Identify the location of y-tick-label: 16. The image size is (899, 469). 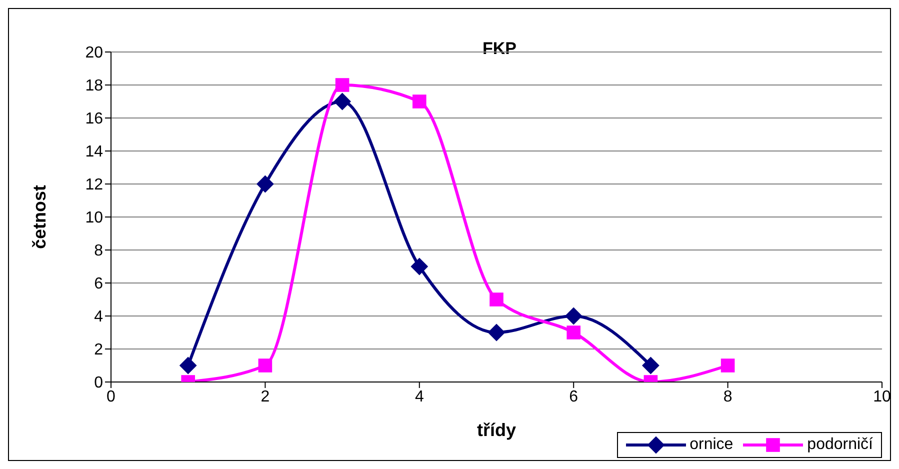
(94, 119).